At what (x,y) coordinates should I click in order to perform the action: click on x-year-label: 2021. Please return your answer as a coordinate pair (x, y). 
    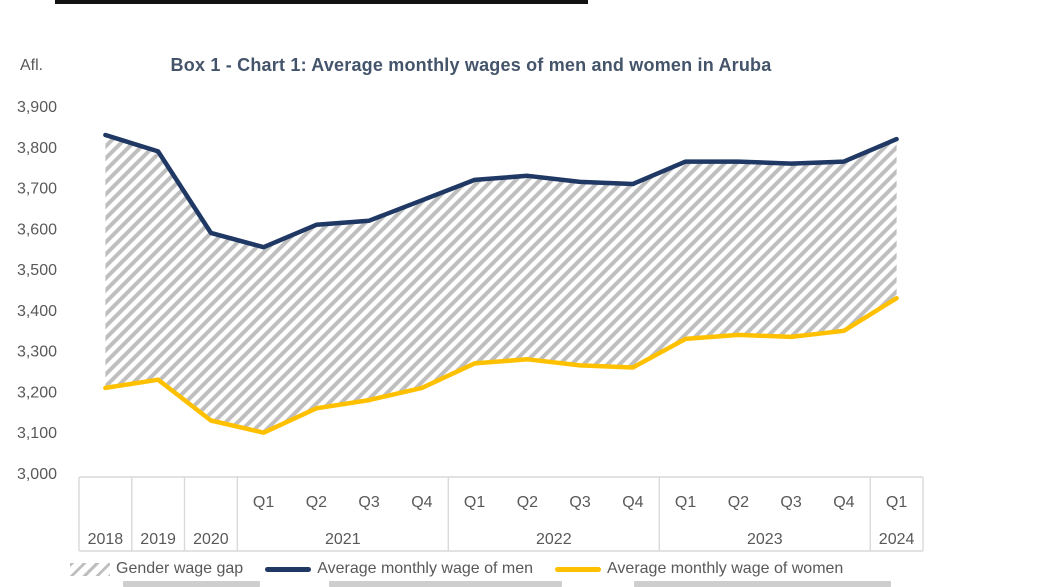
    Looking at the image, I should click on (343, 539).